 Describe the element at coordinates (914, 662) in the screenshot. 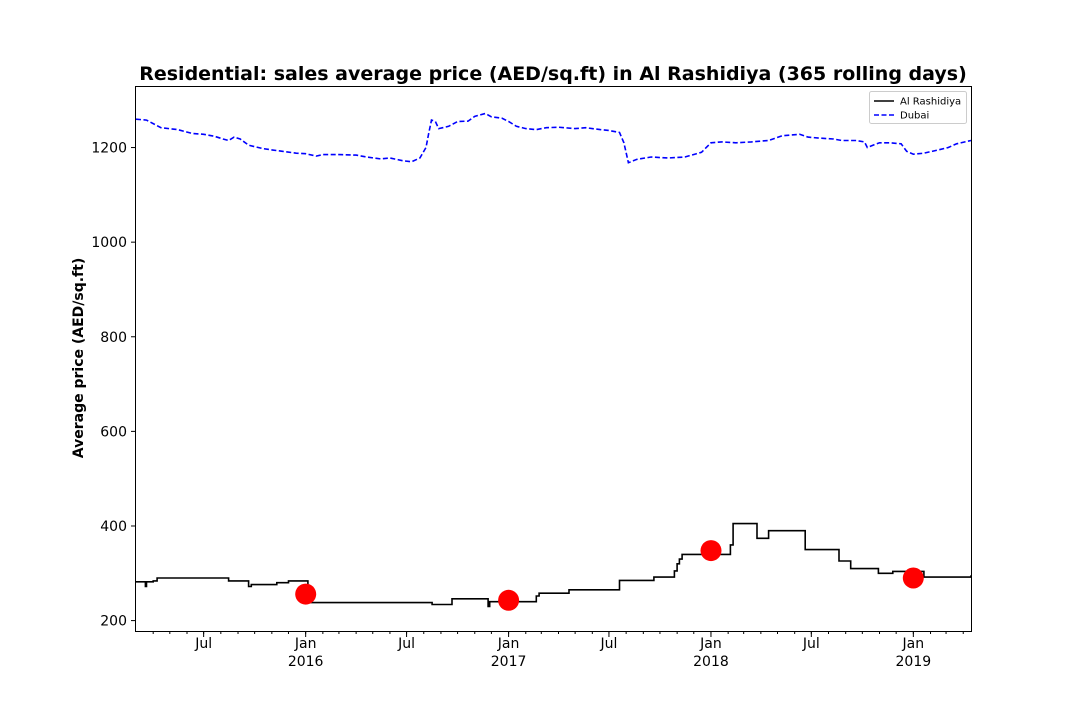

I see `x-tick-year-label: 2019` at that location.